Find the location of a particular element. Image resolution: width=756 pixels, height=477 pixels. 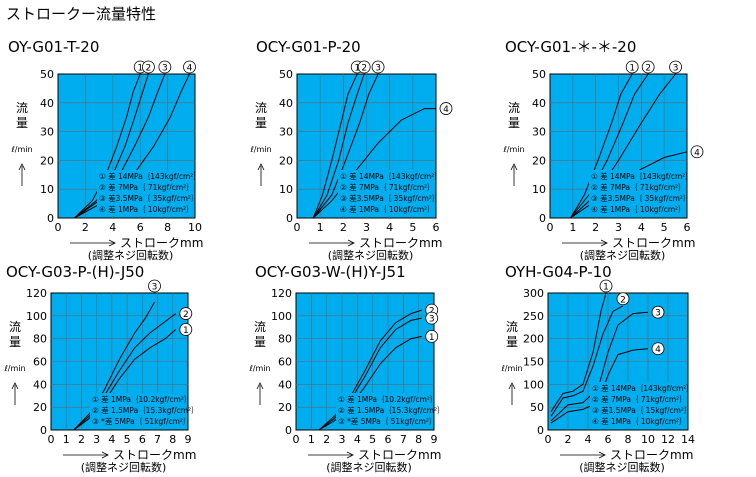

y-tick-label: 80 is located at coordinates (40, 339).